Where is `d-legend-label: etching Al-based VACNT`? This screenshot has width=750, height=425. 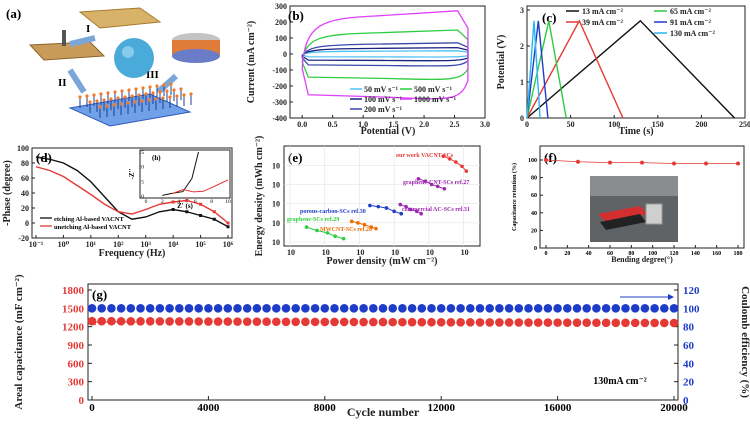 d-legend-label: etching Al-based VACNT is located at coordinates (89, 219).